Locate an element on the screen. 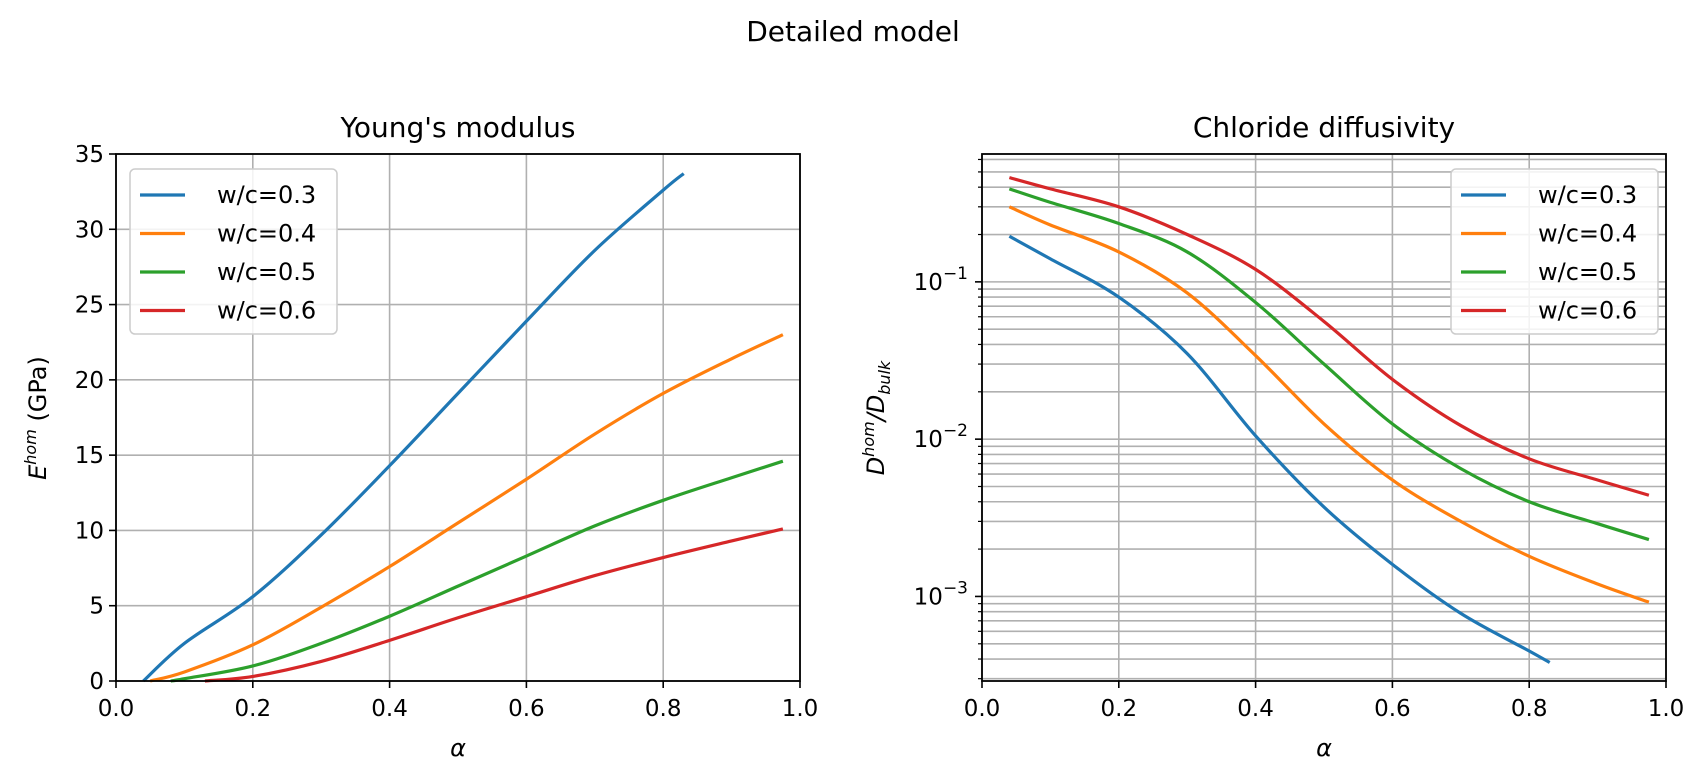 The width and height of the screenshot is (1706, 781). figure-title: Detailed model is located at coordinates (853, 31).